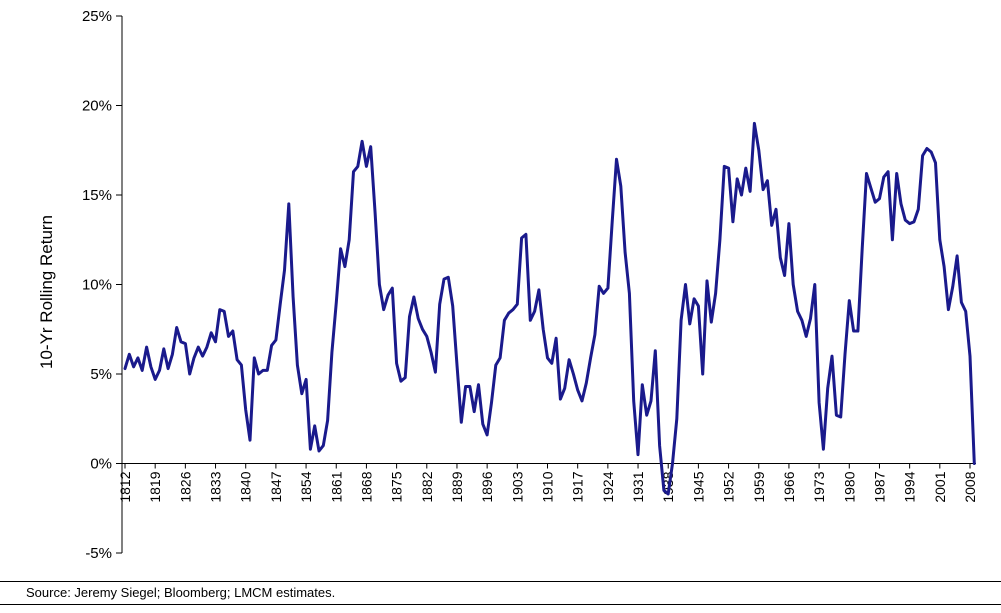 The width and height of the screenshot is (1001, 613). Describe the element at coordinates (500, 604) in the screenshot. I see `source-divider-bottom` at that location.